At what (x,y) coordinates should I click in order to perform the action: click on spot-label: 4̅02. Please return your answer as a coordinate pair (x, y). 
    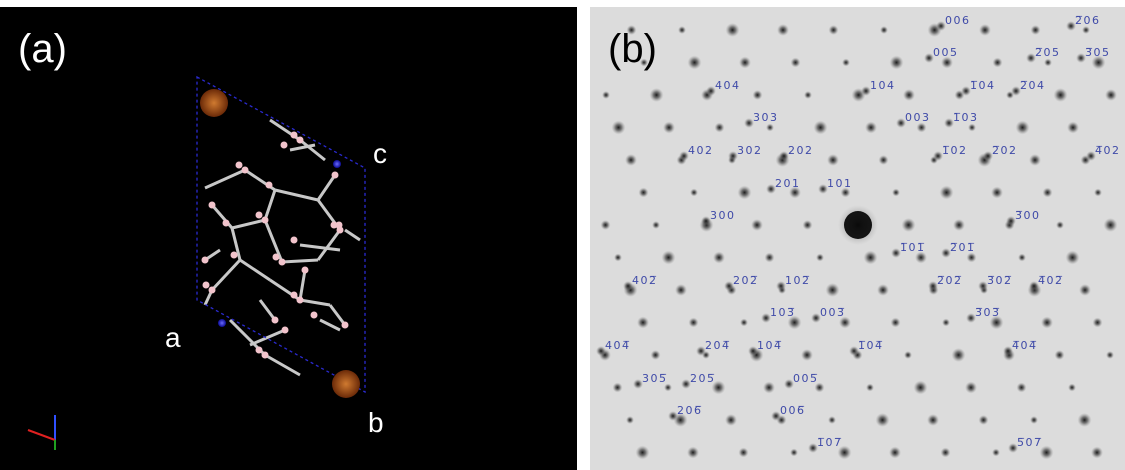
    Looking at the image, I should click on (1108, 150).